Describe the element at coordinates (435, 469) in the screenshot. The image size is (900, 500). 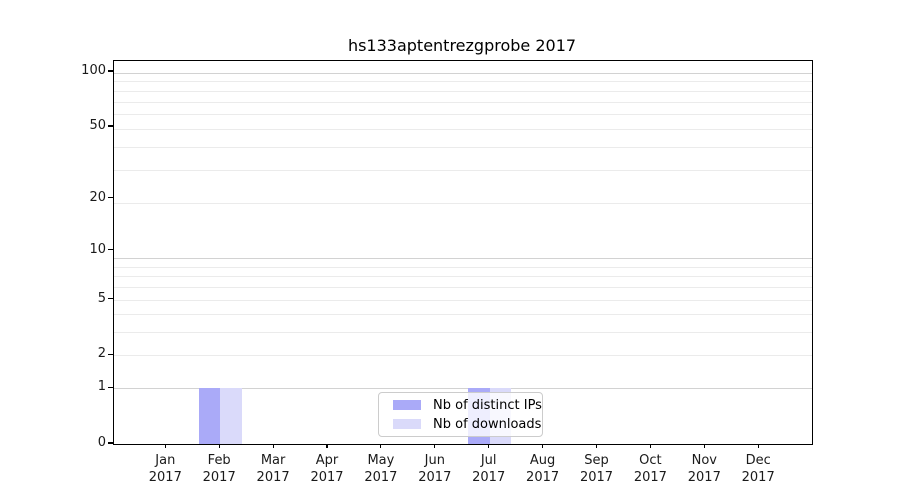
I see `x-tick-label: Jun 2017` at that location.